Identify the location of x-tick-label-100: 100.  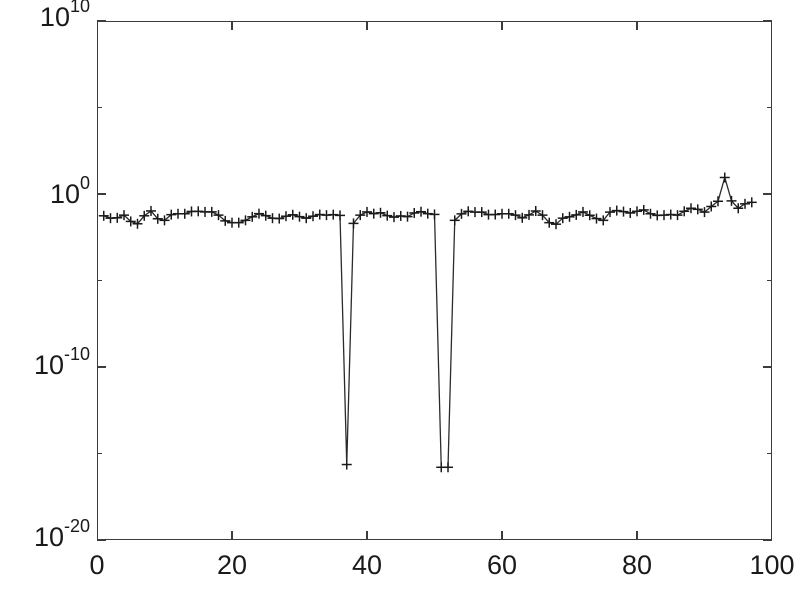
(772, 565).